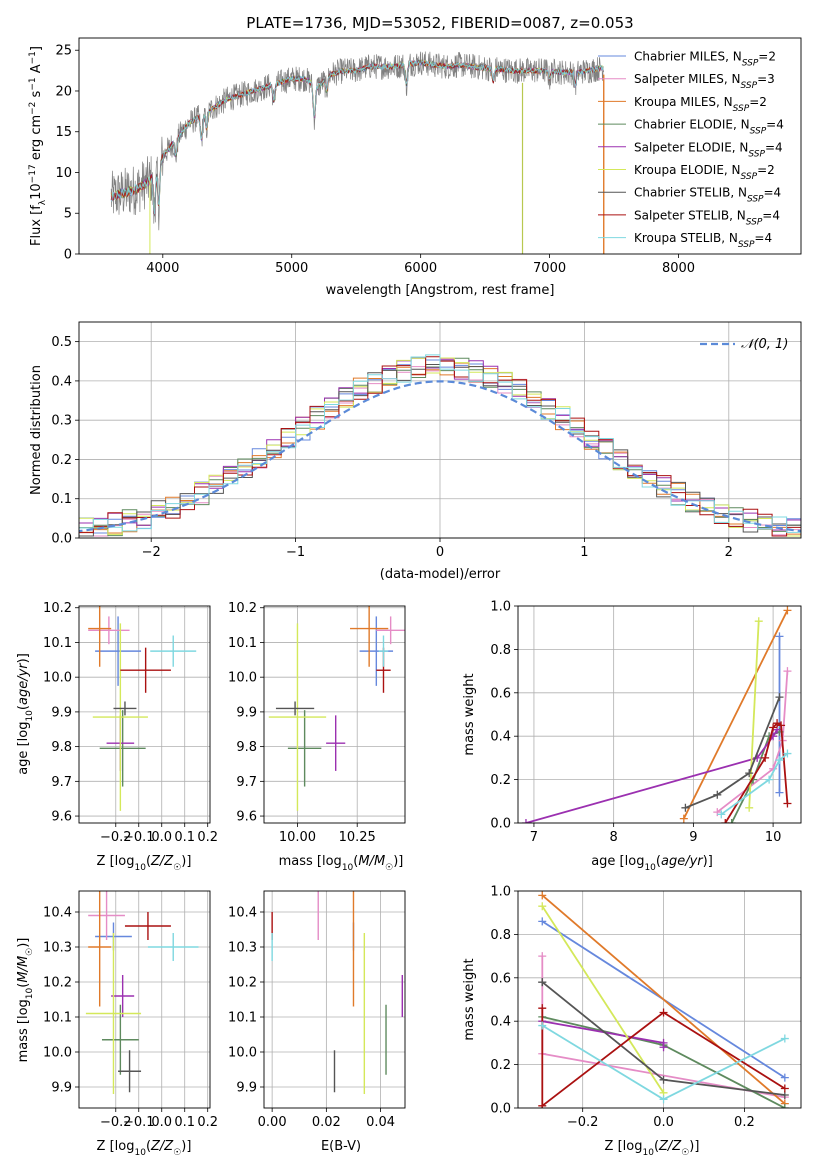 This screenshot has height=1170, width=819. I want to click on y-tick-label: 0.2, so click(61, 460).